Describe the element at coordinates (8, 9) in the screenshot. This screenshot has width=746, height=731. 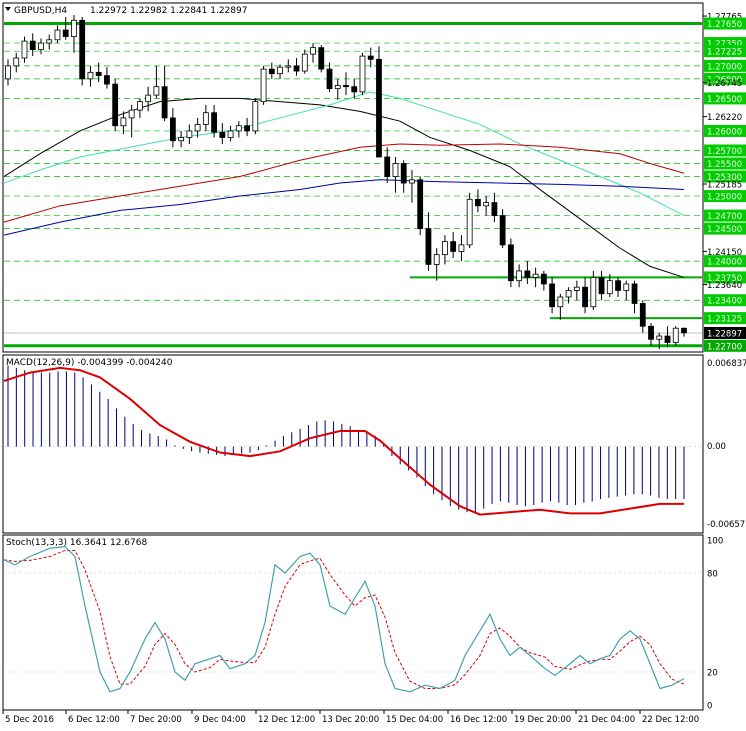
I see `collapse-triangle-icon` at that location.